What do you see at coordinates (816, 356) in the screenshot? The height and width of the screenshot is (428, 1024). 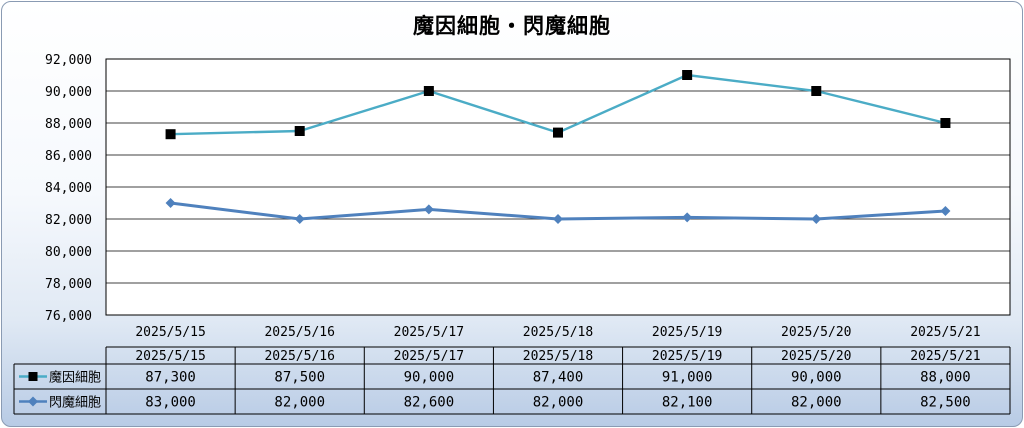 I see `table-header-cell: 2025/5/20` at bounding box center [816, 356].